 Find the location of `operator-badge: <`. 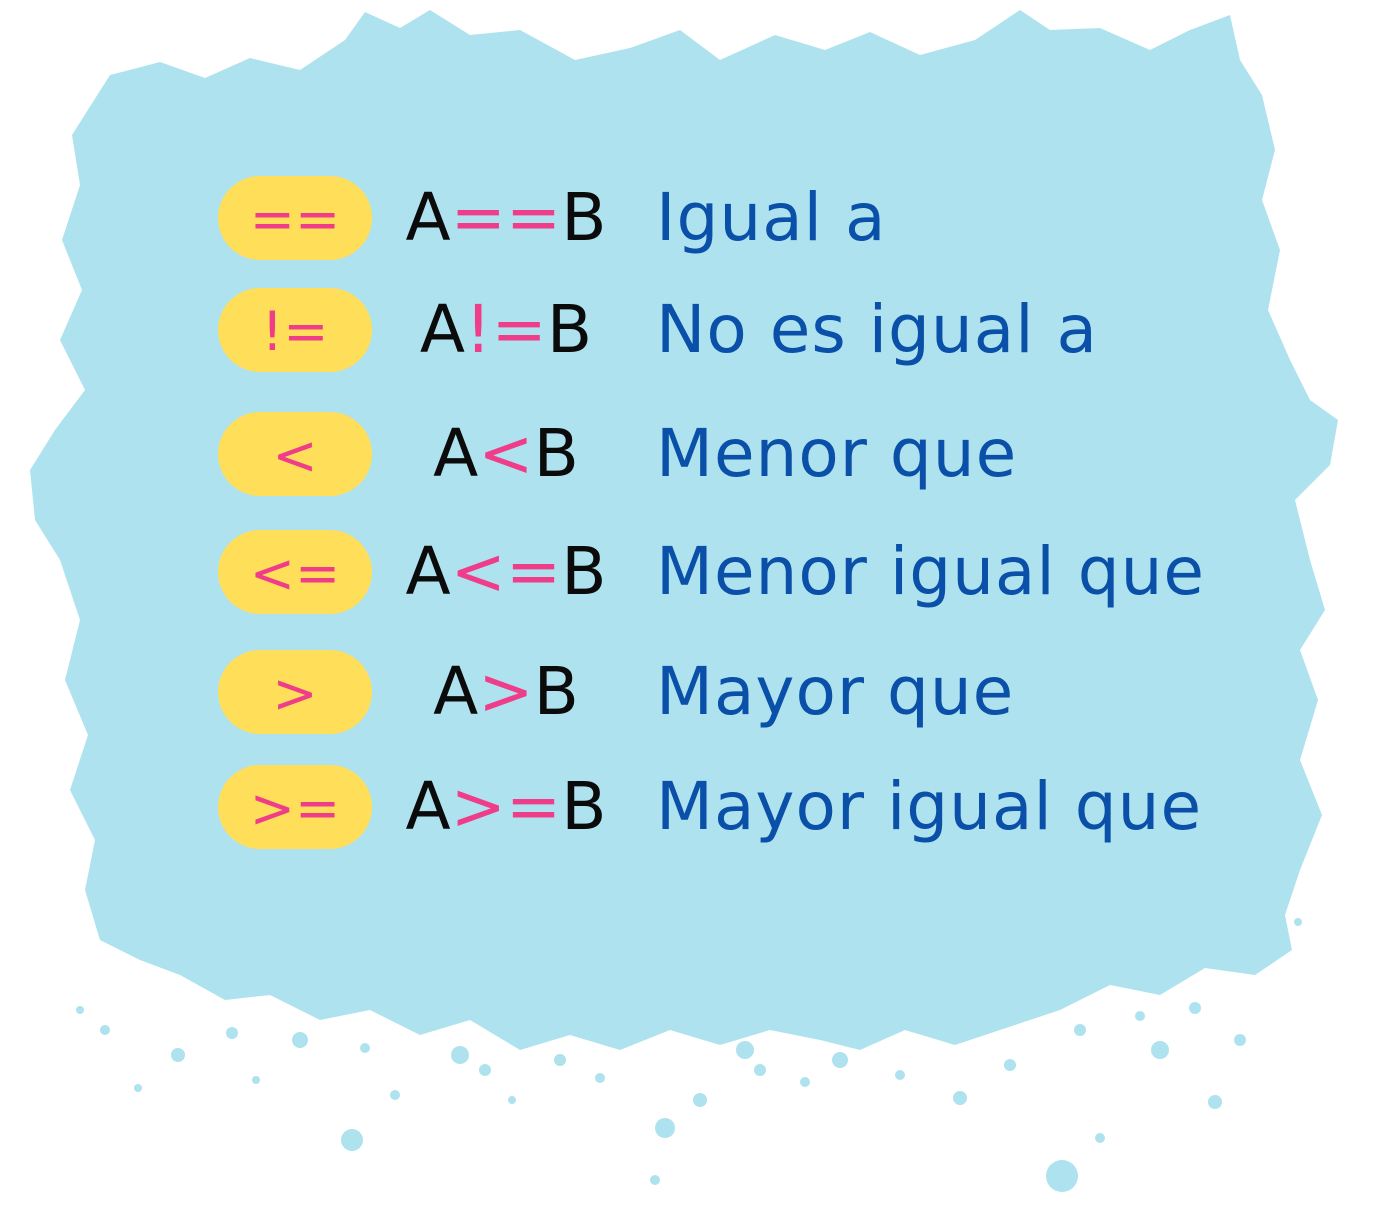

operator-badge: < is located at coordinates (295, 454).